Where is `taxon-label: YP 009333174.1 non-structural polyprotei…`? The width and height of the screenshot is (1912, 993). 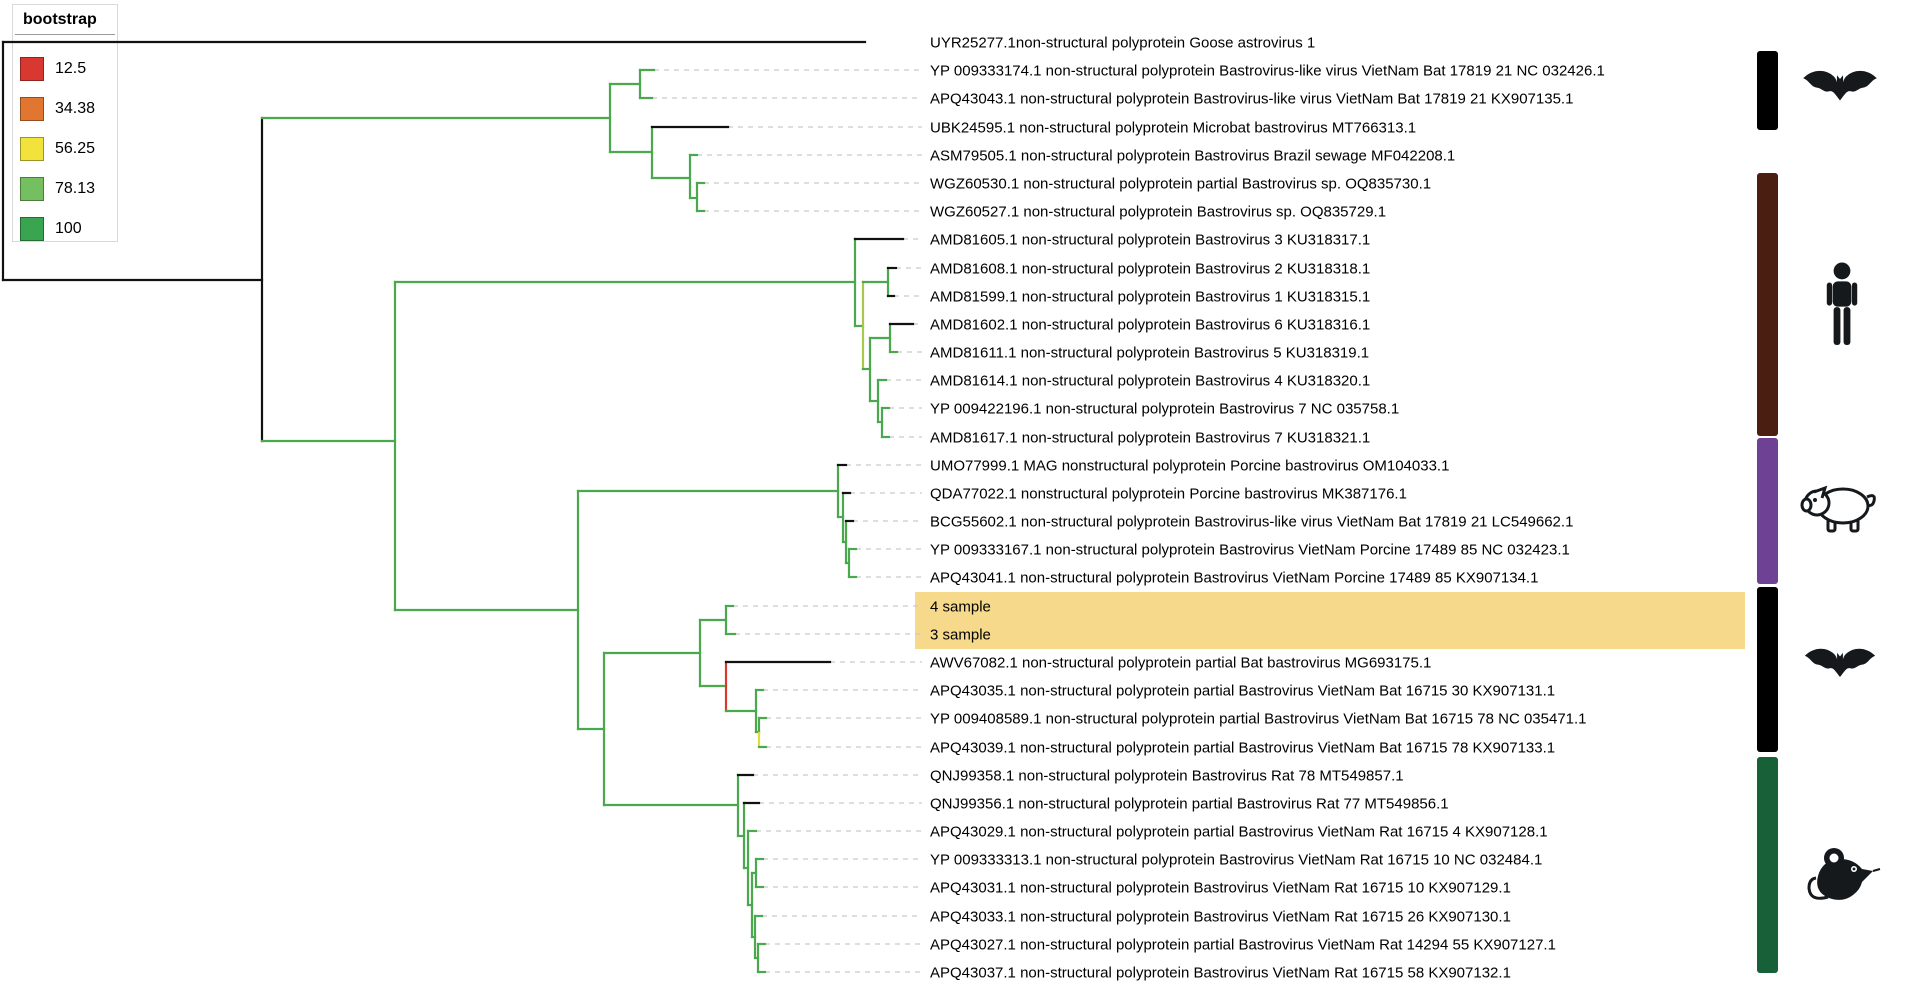
taxon-label: YP 009333174.1 non-structural polyprotei… is located at coordinates (1267, 71).